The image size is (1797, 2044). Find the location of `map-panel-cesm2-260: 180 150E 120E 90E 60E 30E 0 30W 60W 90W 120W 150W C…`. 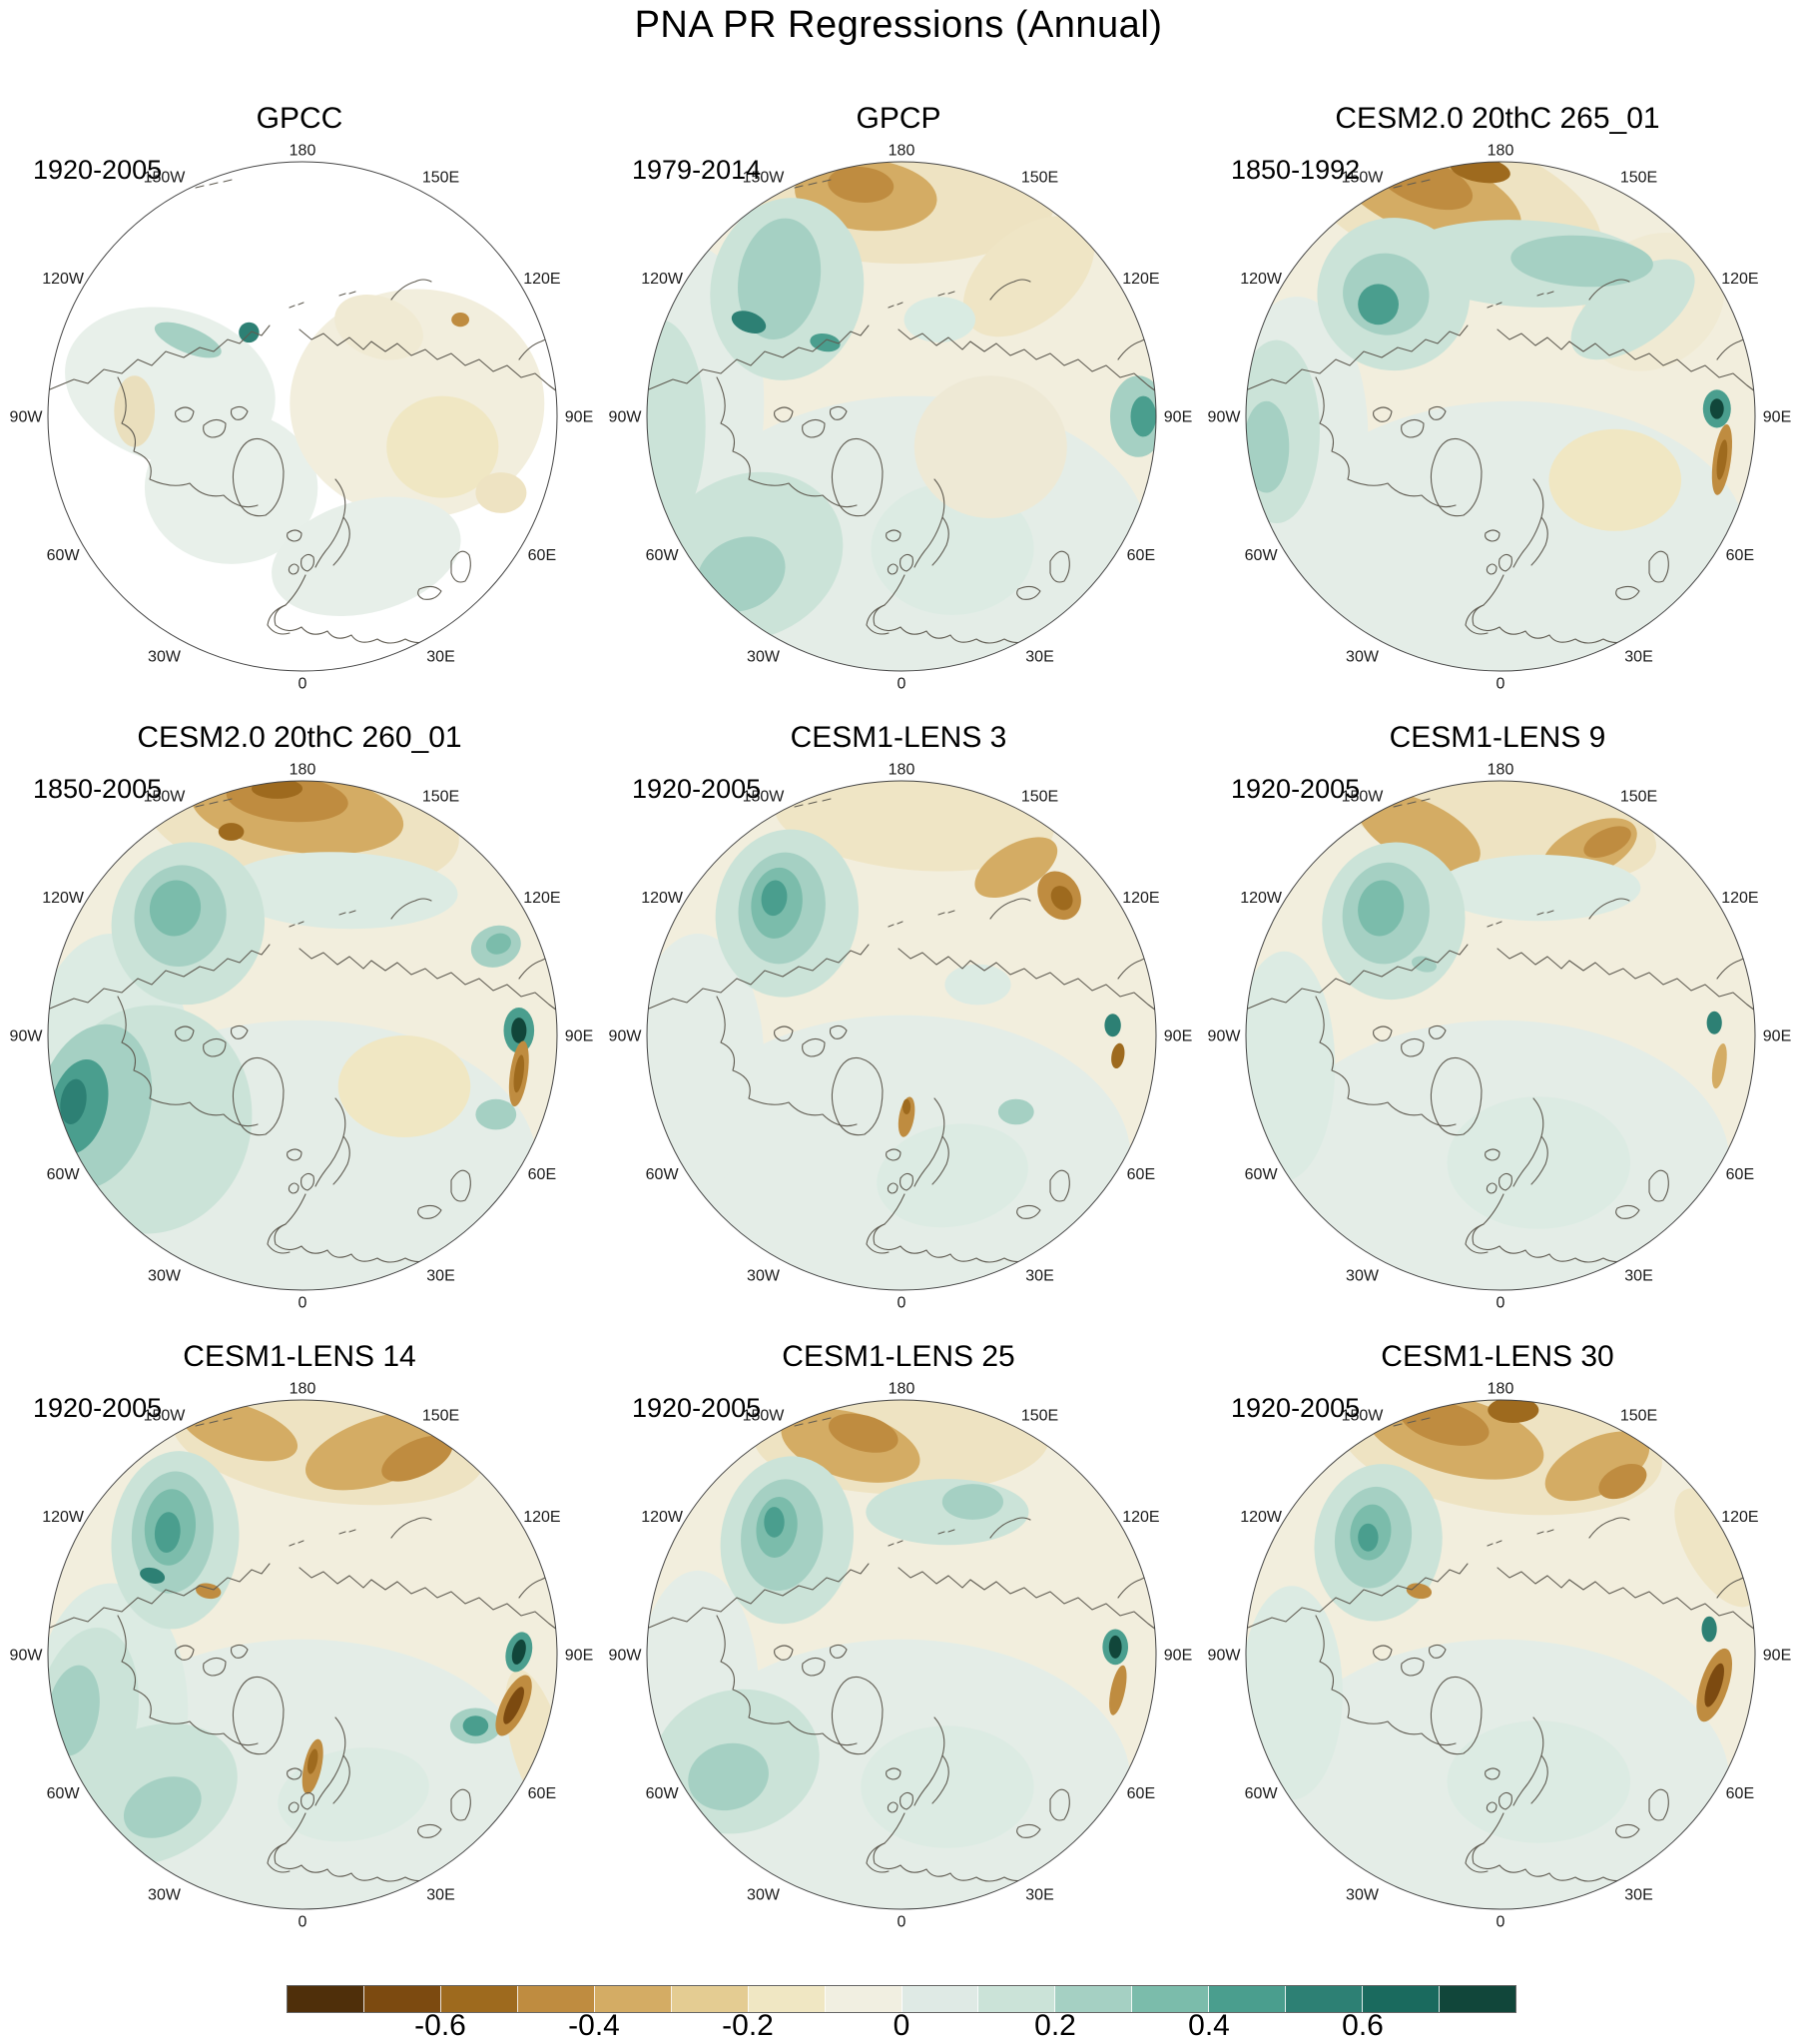

map-panel-cesm2-260: 180 150E 120E 90E 60E 30E 0 30W 60W 90W 120W 150W C… is located at coordinates (299, 995).